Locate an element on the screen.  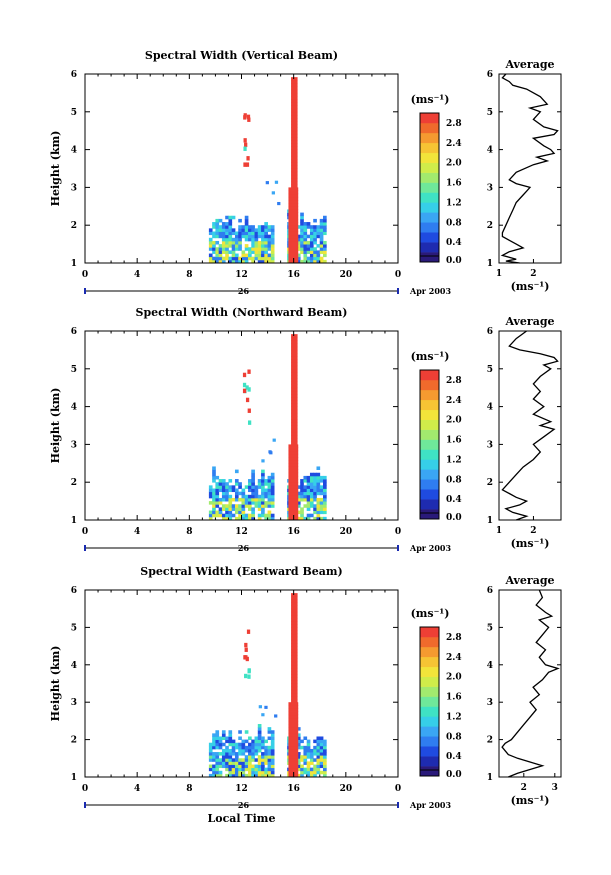
x-tick-label: 16 is located at coordinates (293, 275).